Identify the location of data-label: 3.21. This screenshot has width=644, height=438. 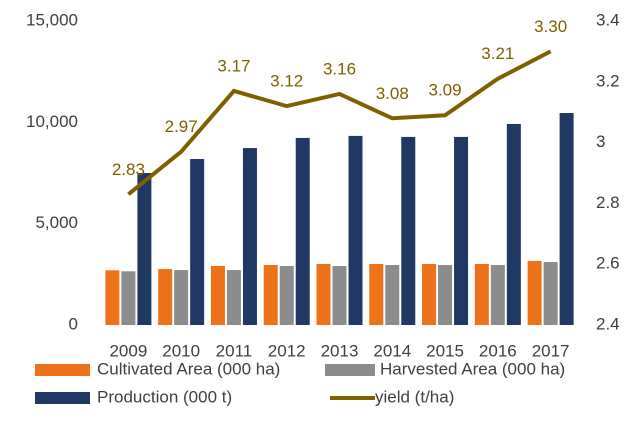
(497, 53).